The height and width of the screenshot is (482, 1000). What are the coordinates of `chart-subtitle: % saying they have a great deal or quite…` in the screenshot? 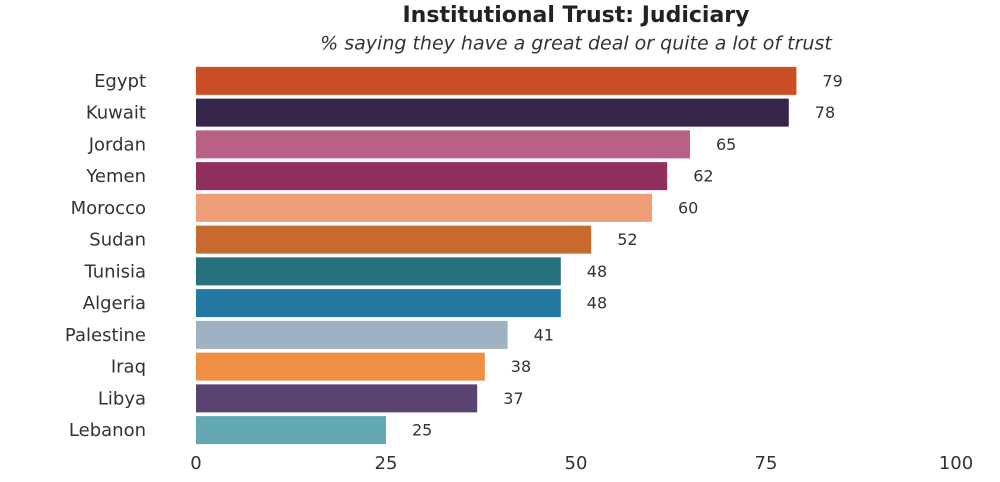 It's located at (576, 44).